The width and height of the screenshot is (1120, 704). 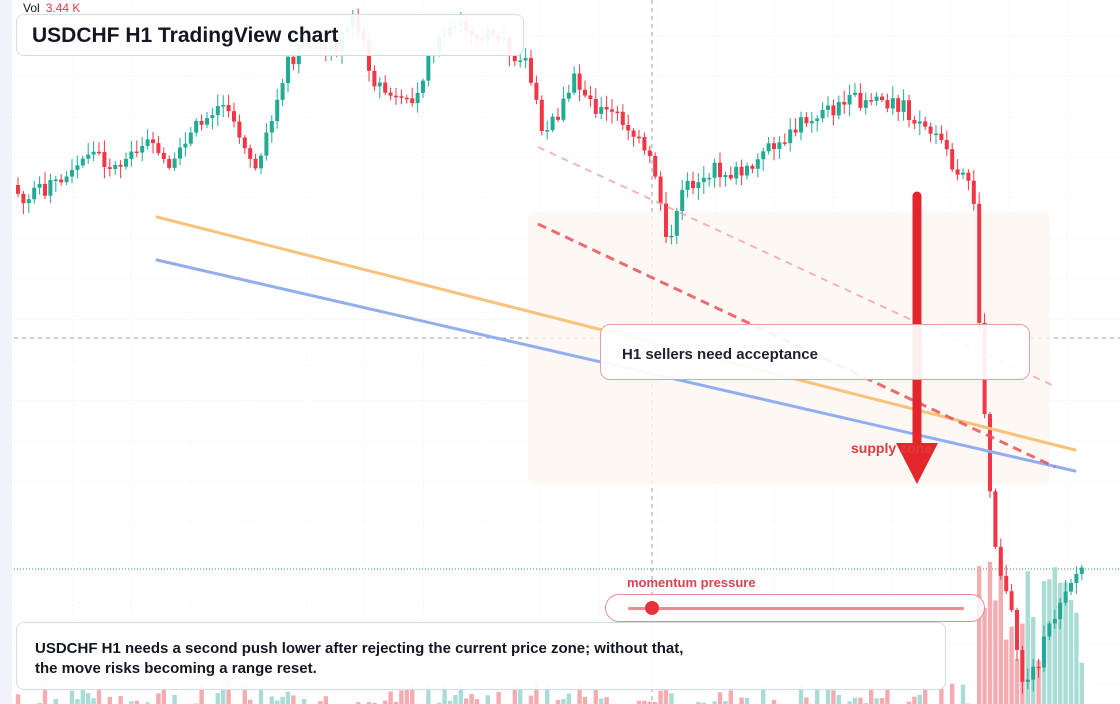 What do you see at coordinates (691, 582) in the screenshot?
I see `momentum-label: momentum pressure` at bounding box center [691, 582].